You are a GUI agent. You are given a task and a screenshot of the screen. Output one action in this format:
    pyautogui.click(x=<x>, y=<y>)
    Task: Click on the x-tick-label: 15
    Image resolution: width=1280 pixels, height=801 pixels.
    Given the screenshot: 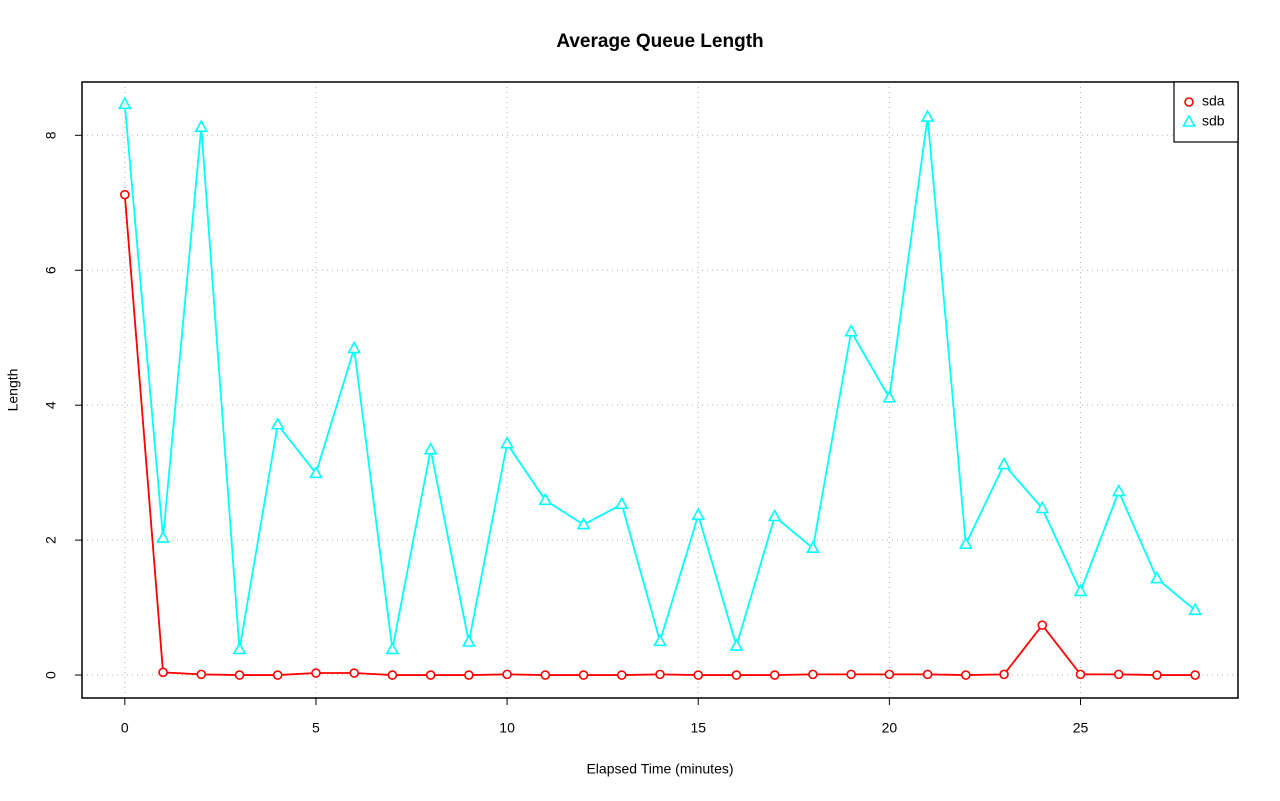 What is the action you would take?
    pyautogui.click(x=698, y=728)
    